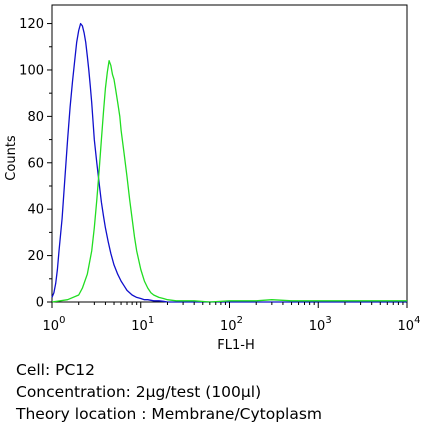 This screenshot has width=430, height=430. What do you see at coordinates (35, 210) in the screenshot?
I see `y-tick-label: 40` at bounding box center [35, 210].